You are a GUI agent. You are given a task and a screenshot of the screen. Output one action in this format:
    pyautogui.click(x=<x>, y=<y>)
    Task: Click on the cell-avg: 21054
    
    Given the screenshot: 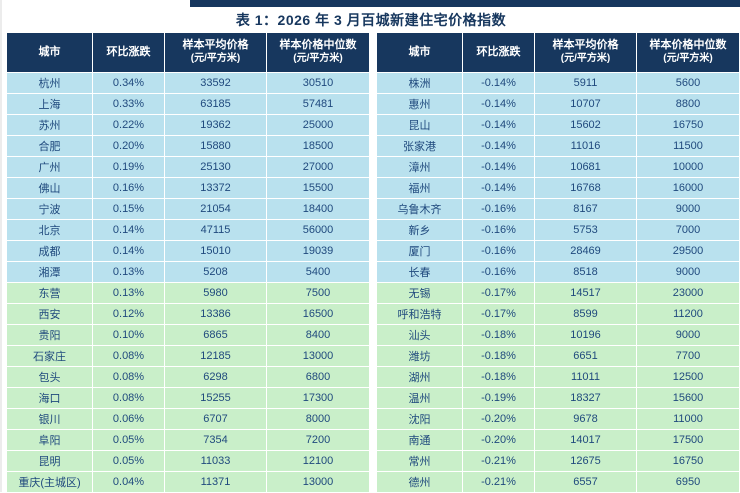 What is the action you would take?
    pyautogui.click(x=215, y=209)
    